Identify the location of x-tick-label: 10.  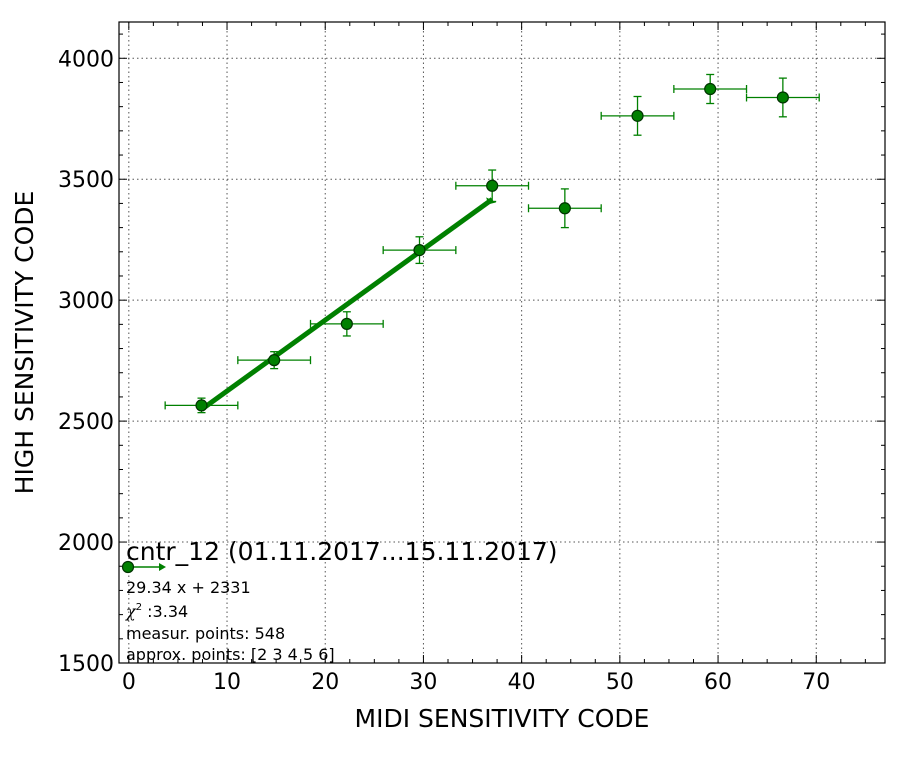
(227, 682).